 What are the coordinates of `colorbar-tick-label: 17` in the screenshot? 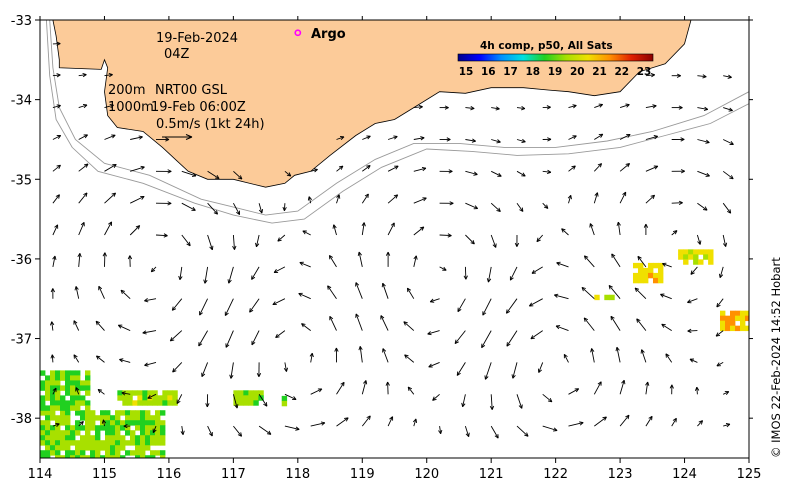 It's located at (510, 72).